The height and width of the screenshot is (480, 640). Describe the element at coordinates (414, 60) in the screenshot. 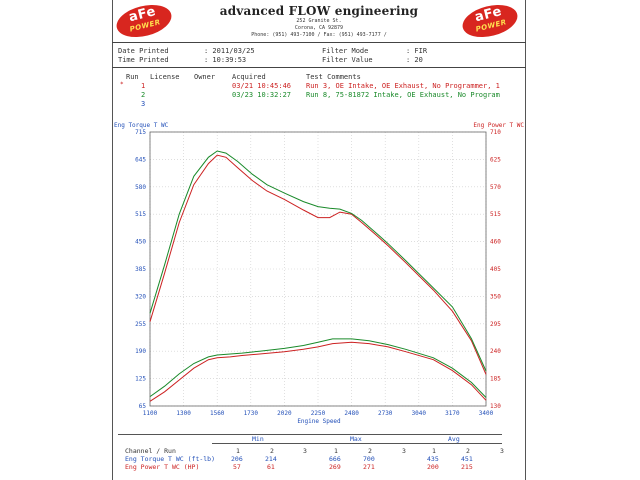

I see `filter-value-value: : 20` at that location.